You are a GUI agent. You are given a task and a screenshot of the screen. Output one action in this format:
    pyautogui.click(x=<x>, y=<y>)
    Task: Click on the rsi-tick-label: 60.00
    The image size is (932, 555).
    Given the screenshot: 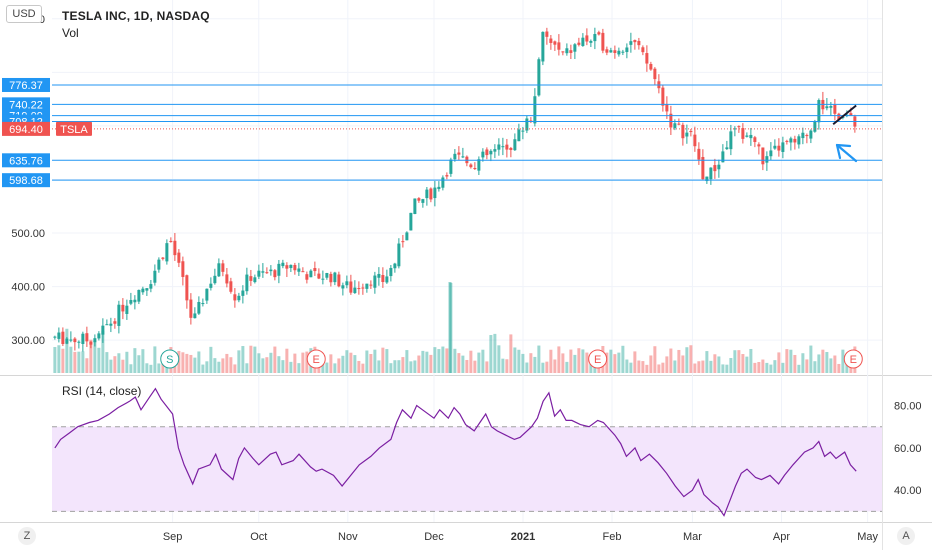 What is the action you would take?
    pyautogui.click(x=908, y=449)
    